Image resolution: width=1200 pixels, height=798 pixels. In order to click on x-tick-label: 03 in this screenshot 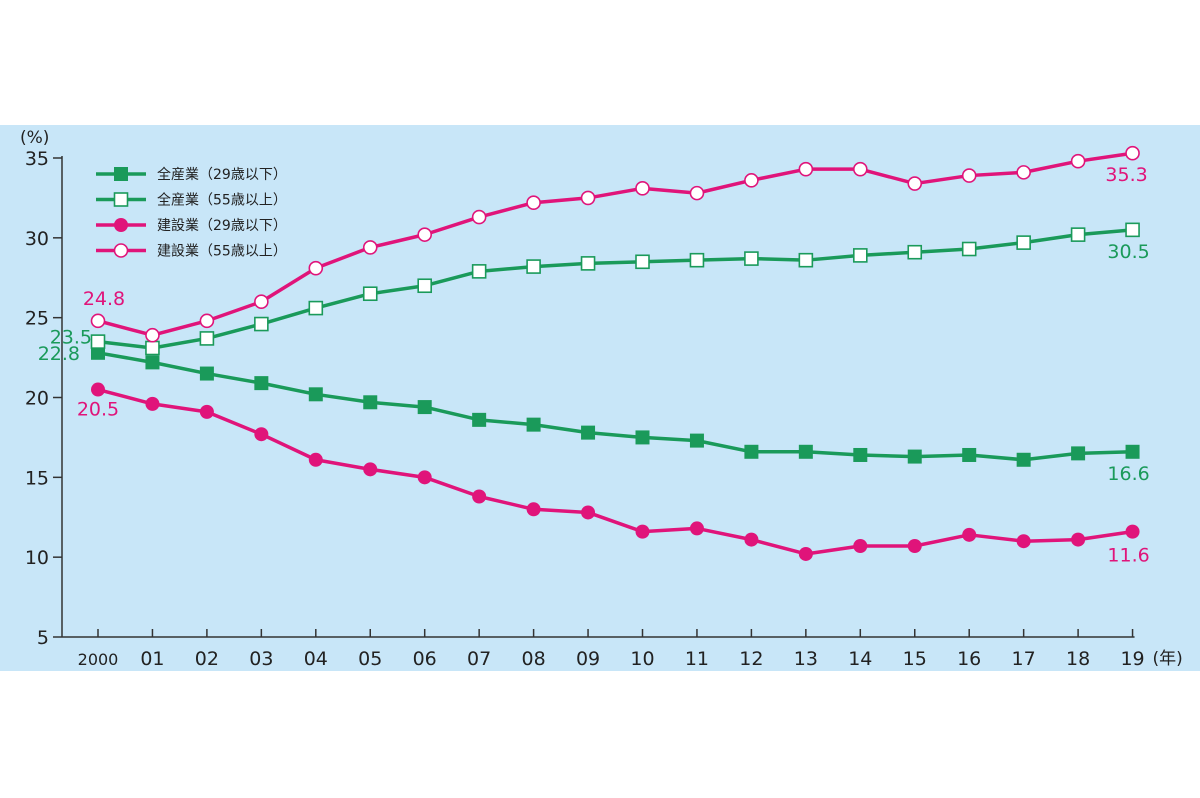, I will do `click(261, 659)`.